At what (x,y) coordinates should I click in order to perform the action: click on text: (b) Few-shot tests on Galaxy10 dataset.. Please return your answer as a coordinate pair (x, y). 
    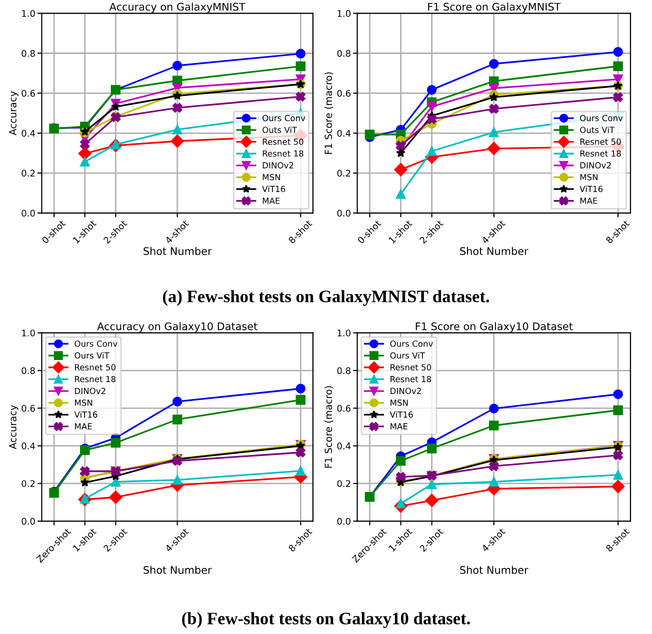
    Looking at the image, I should click on (326, 620).